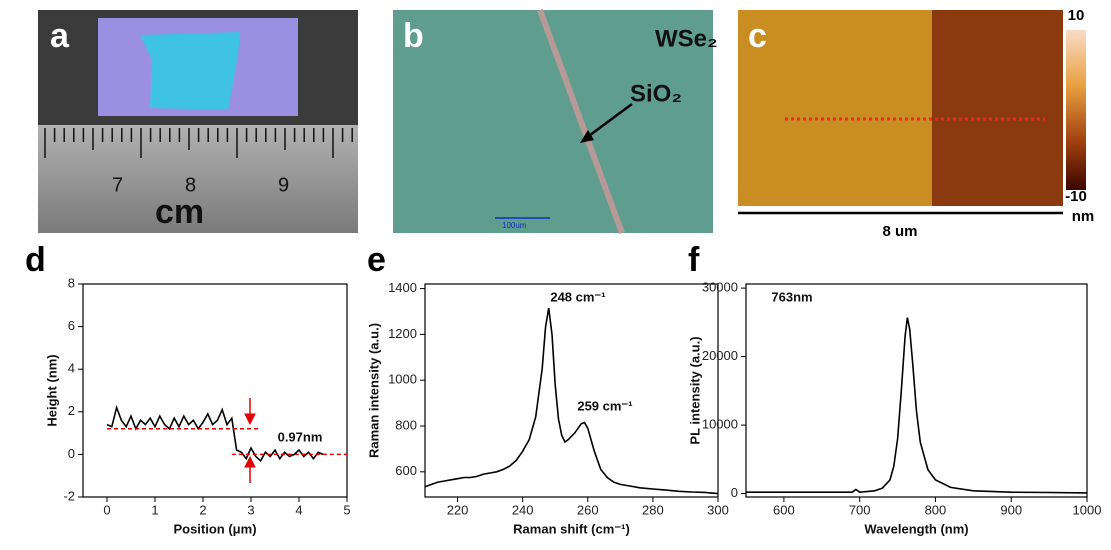 The image size is (1111, 550). I want to click on annotation: 248 cm⁻¹, so click(577, 296).